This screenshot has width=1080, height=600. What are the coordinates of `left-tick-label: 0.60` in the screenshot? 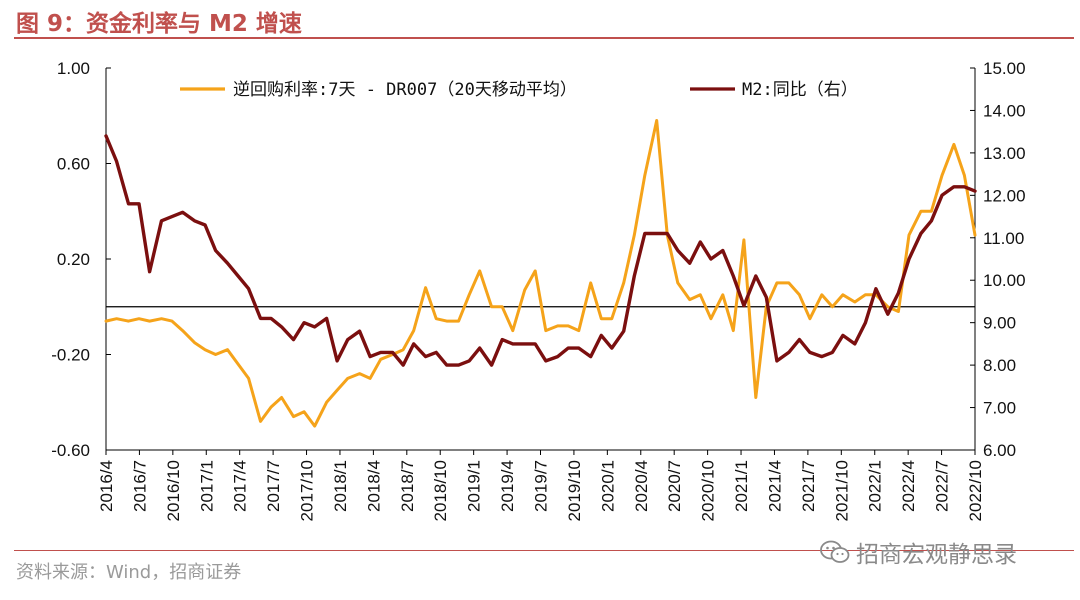 It's located at (73, 164).